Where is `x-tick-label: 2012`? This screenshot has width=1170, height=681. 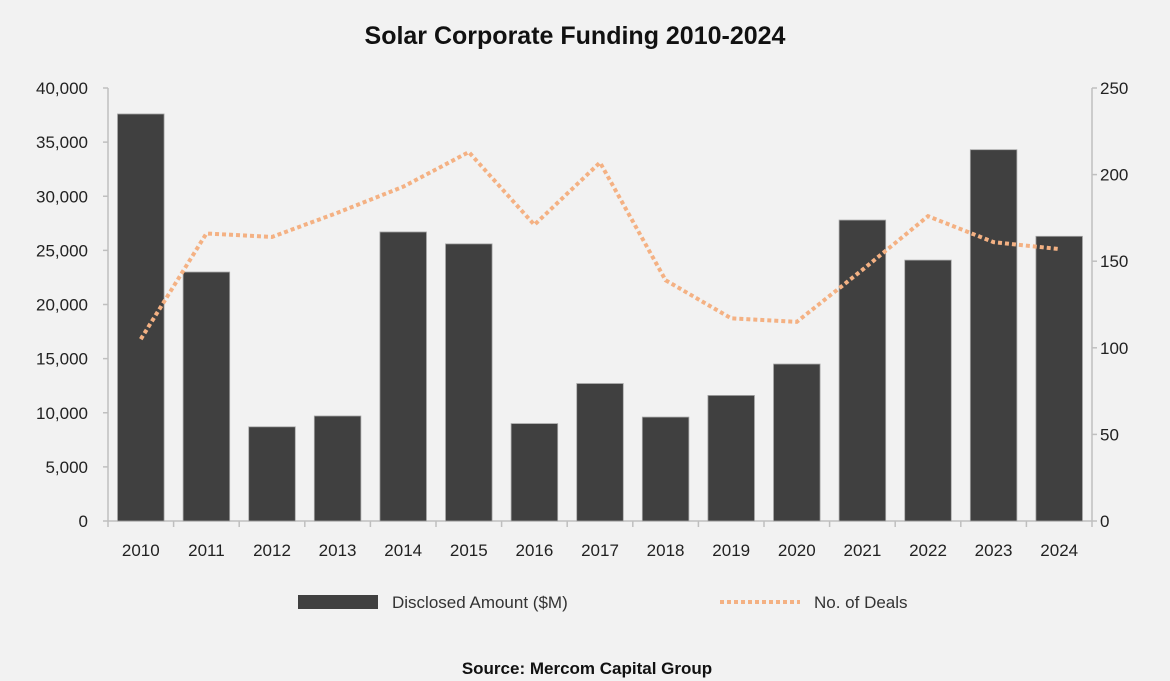
x-tick-label: 2012 is located at coordinates (272, 550).